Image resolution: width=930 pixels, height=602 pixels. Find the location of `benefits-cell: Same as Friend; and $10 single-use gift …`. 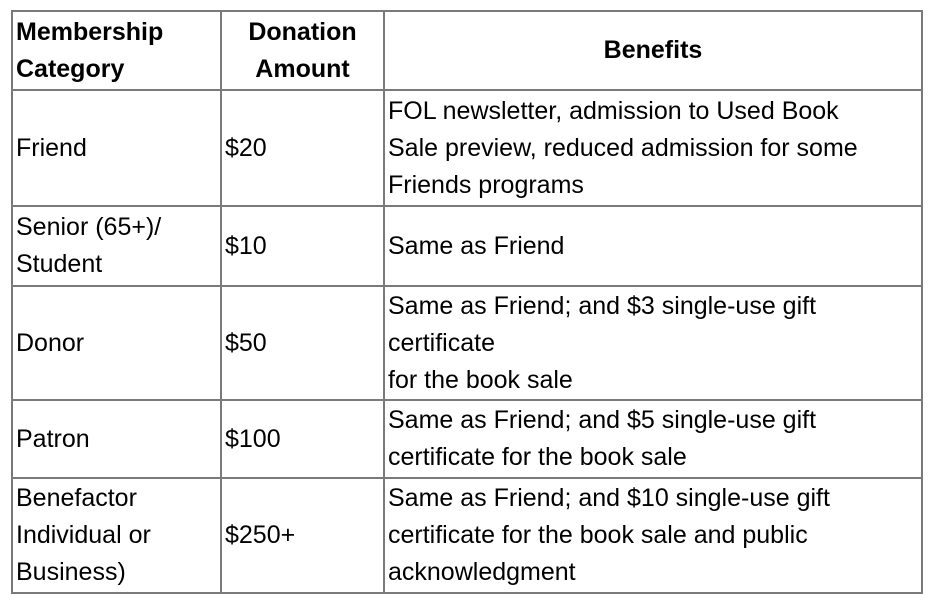

benefits-cell: Same as Friend; and $10 single-use gift … is located at coordinates (653, 535).